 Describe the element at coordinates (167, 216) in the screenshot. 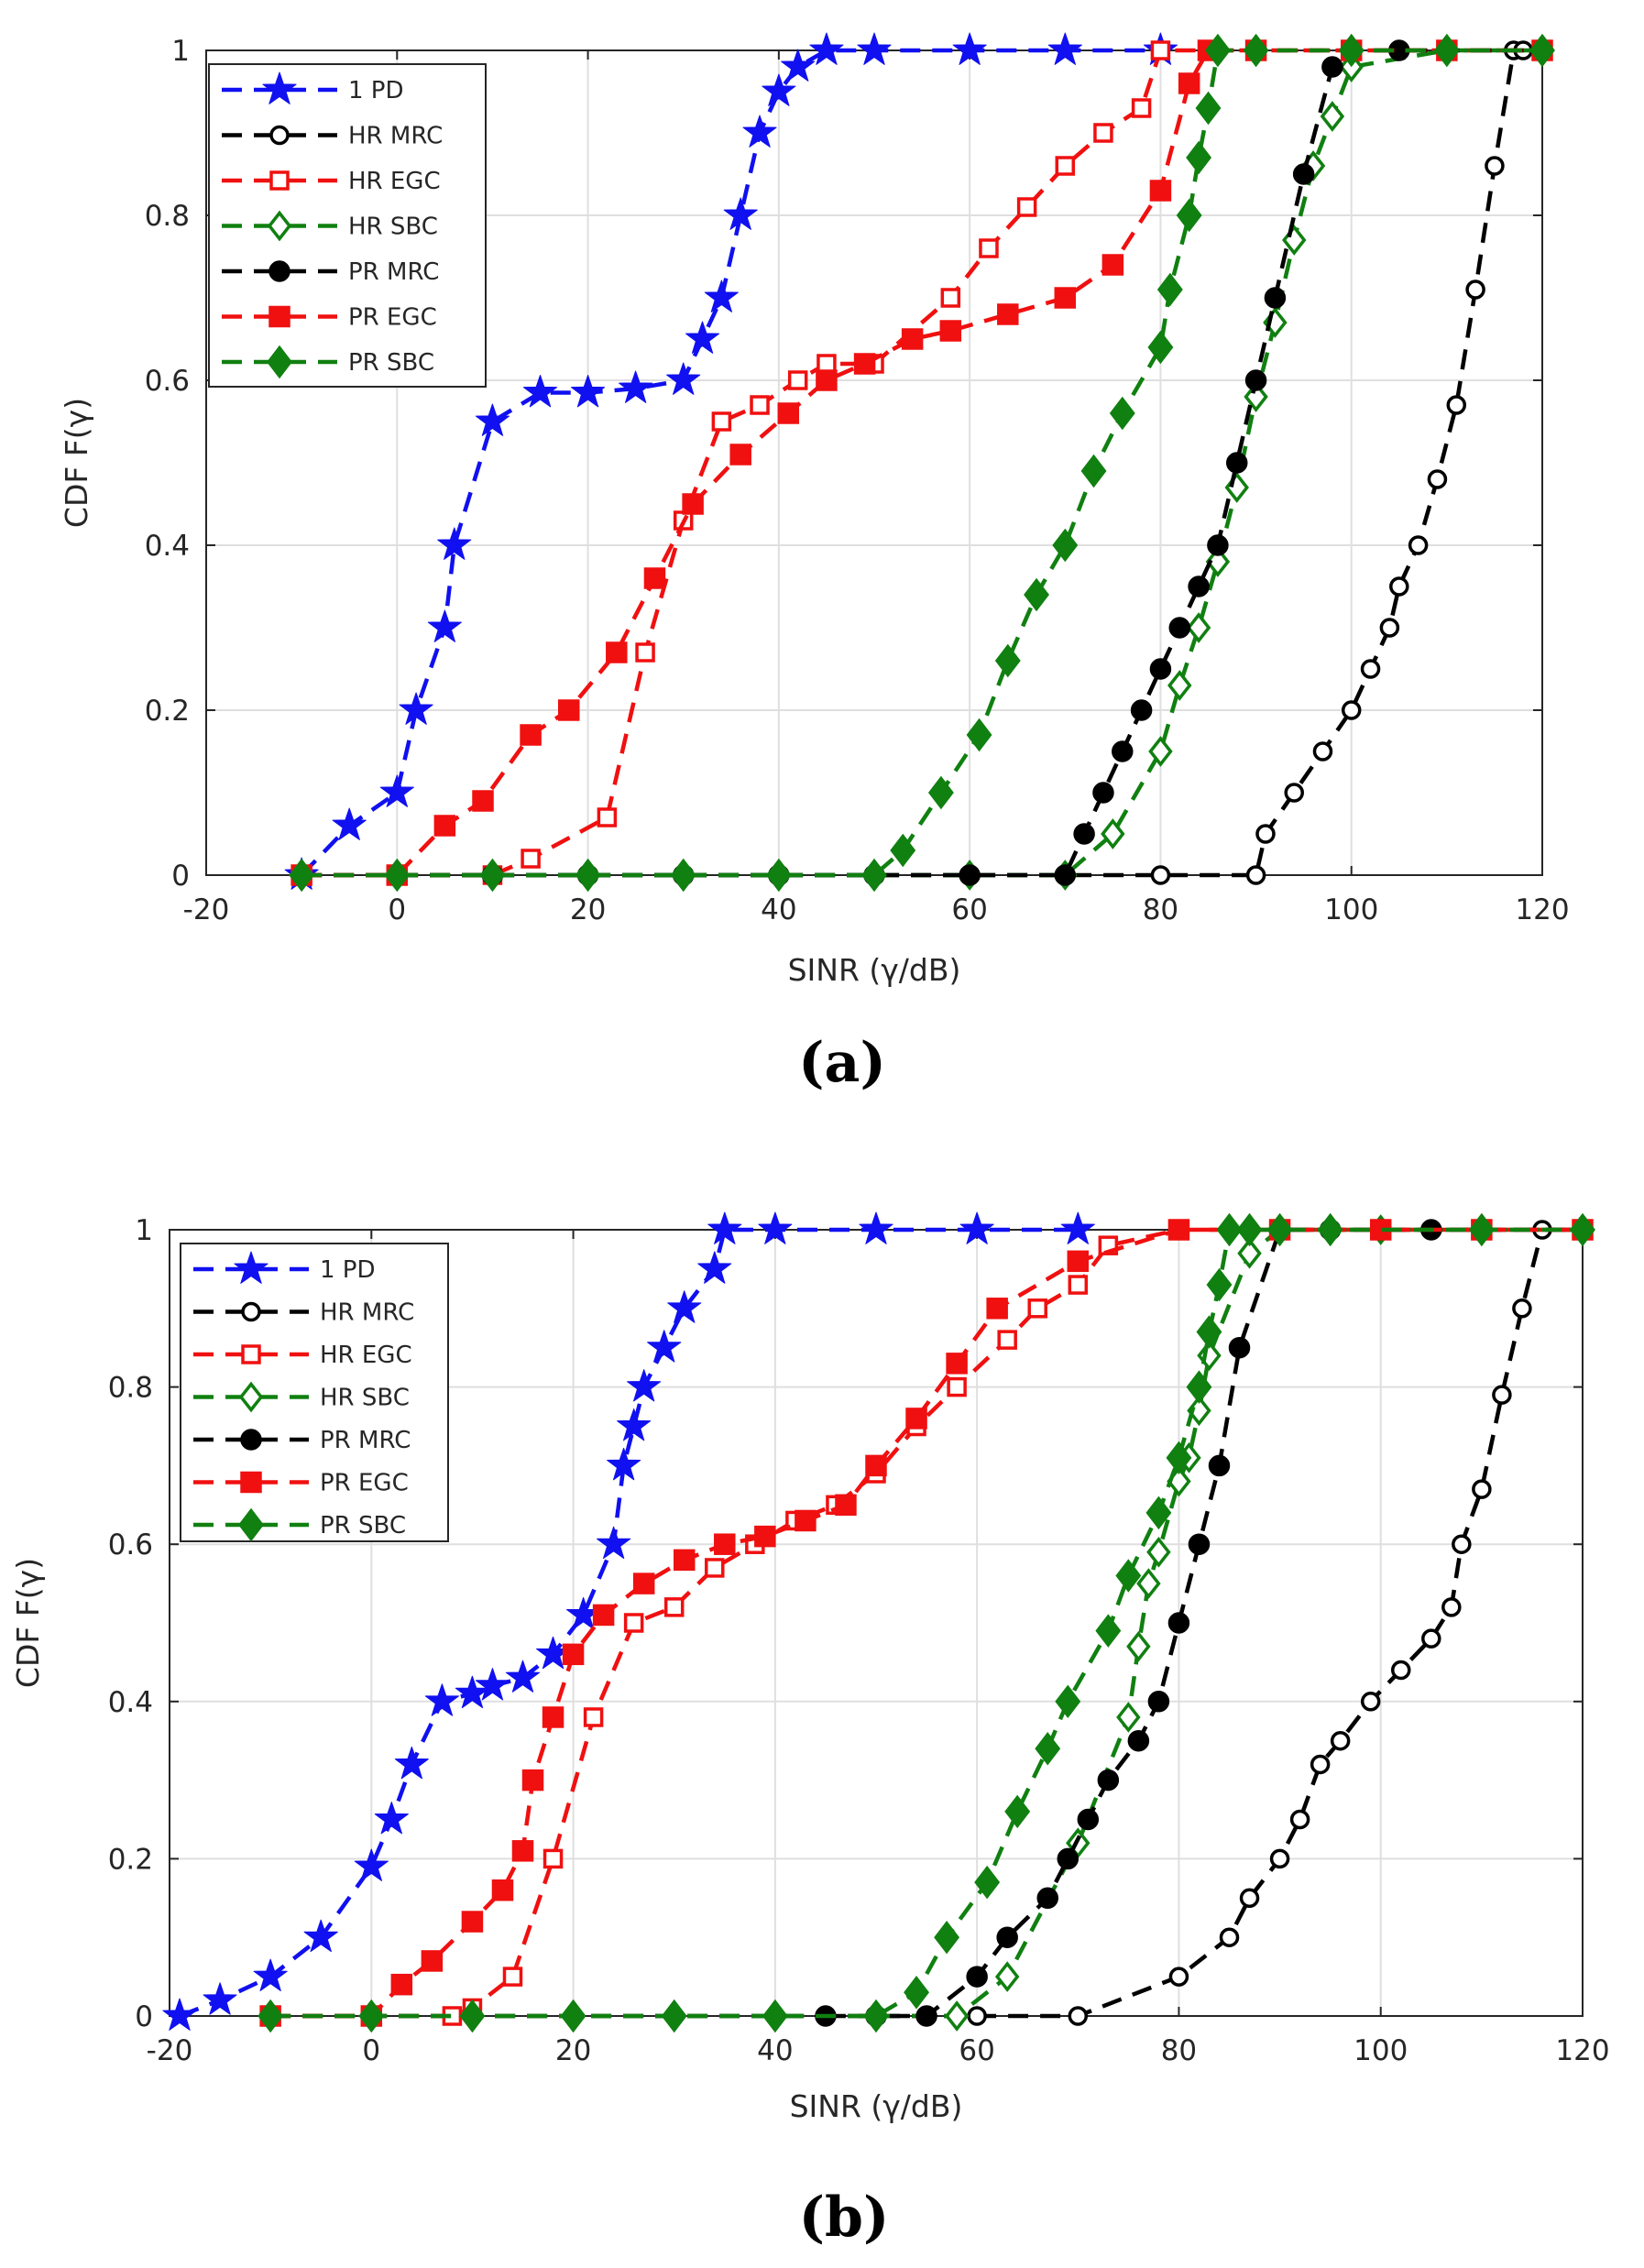

I see `y-tick-label: 0.8` at that location.